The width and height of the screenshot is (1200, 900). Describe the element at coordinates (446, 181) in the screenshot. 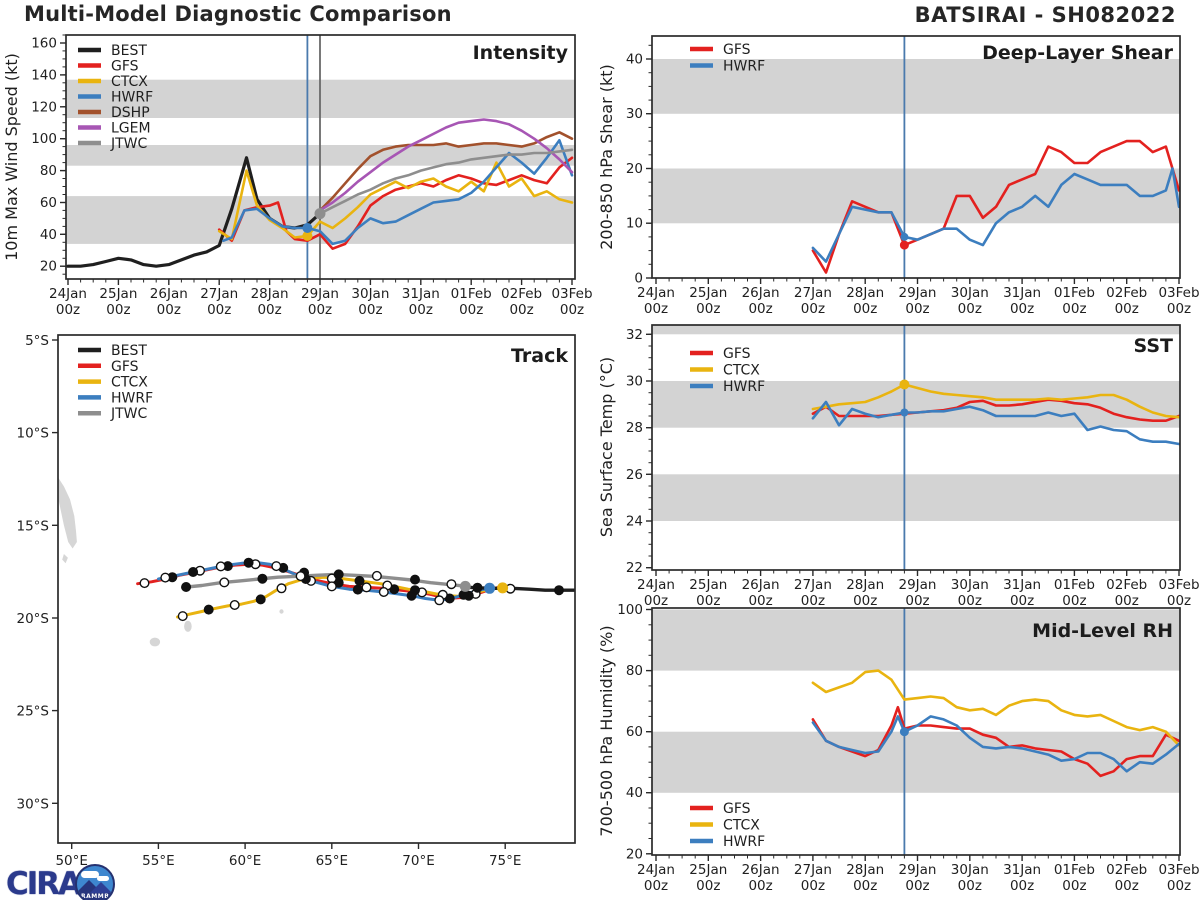

I see `intensity-series-JTWC` at that location.